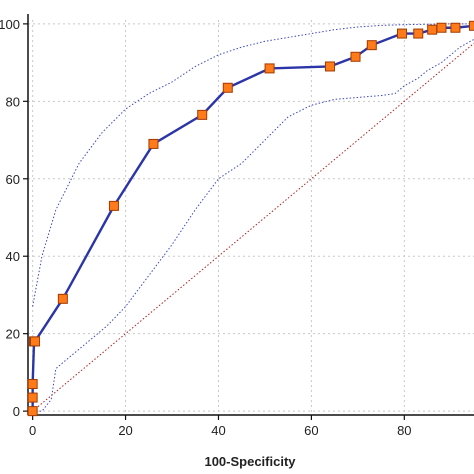  Describe the element at coordinates (250, 461) in the screenshot. I see `x-axis-title: 100-Specificity` at that location.